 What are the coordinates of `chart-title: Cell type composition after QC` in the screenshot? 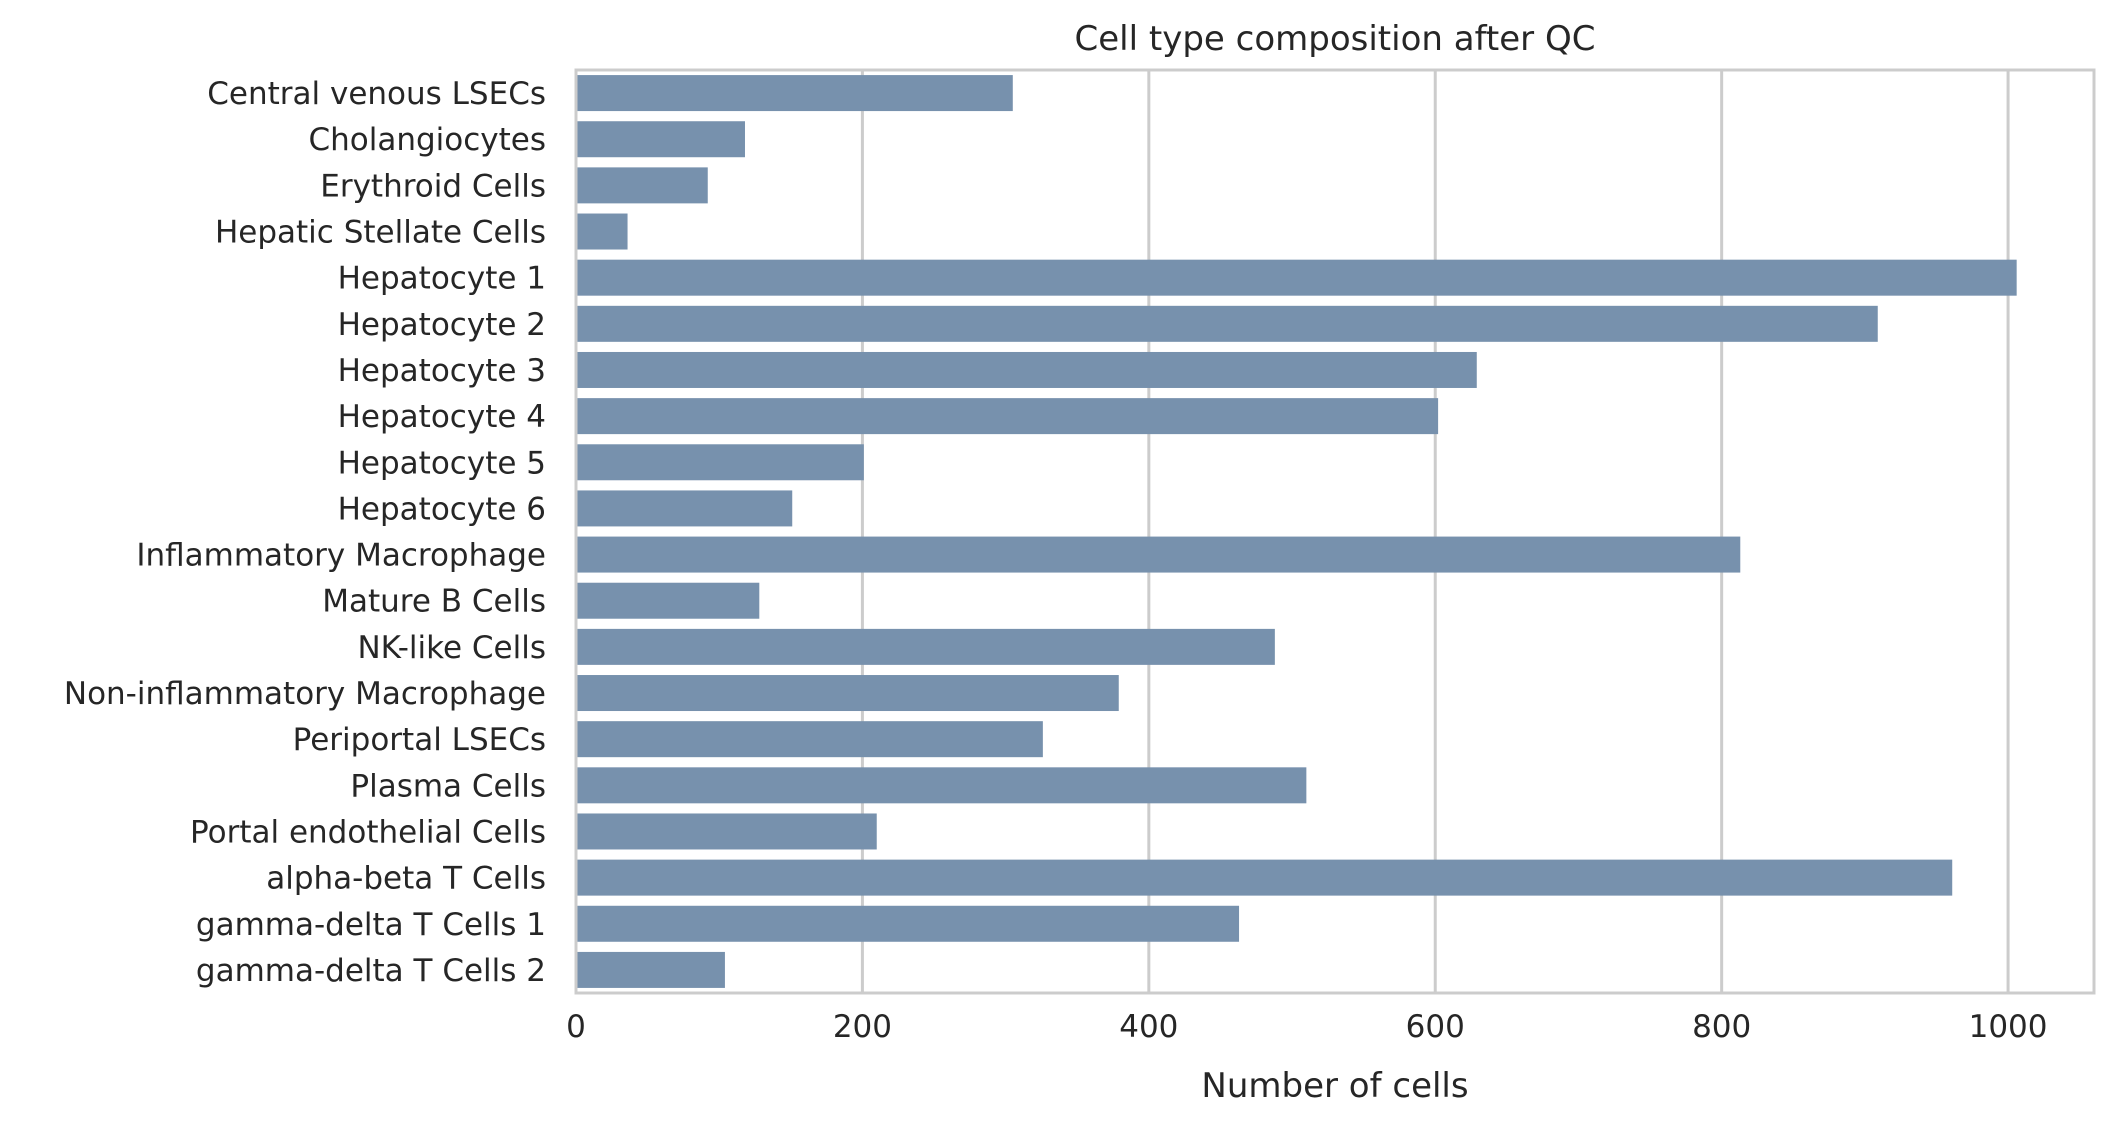 It's located at (1335, 39).